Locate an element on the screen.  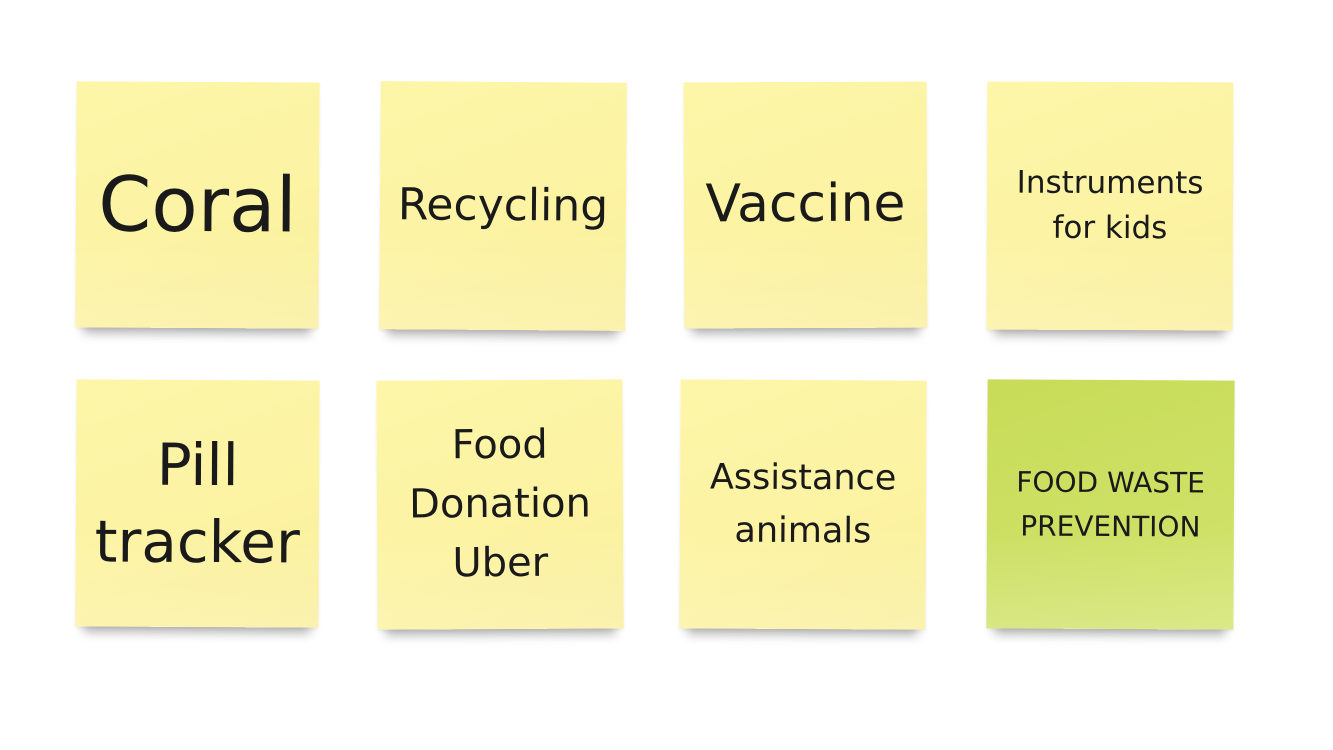
sticky-note-assistance-animals: Assistance animals is located at coordinates (803, 504).